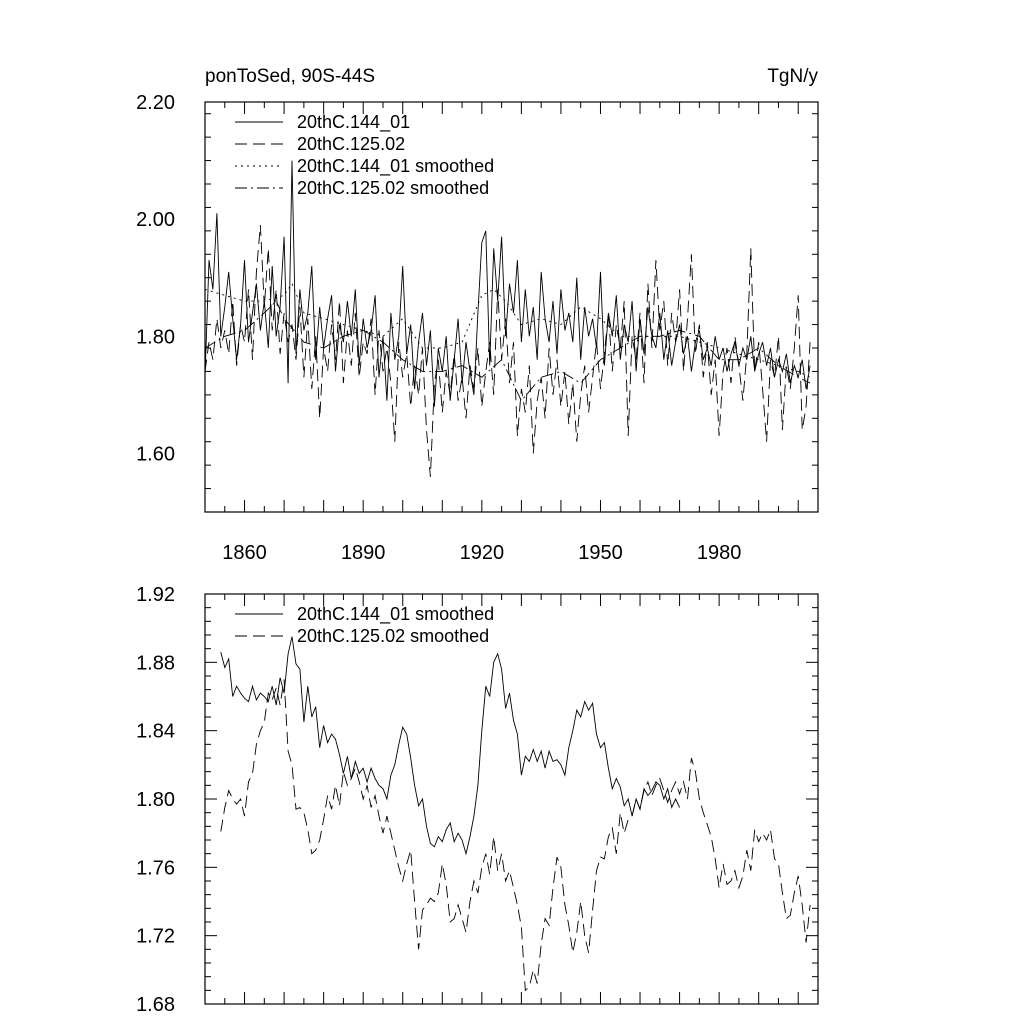 The height and width of the screenshot is (1024, 1024). I want to click on panel0-series-line-20thc-125-02-smoothed, so click(507, 351).